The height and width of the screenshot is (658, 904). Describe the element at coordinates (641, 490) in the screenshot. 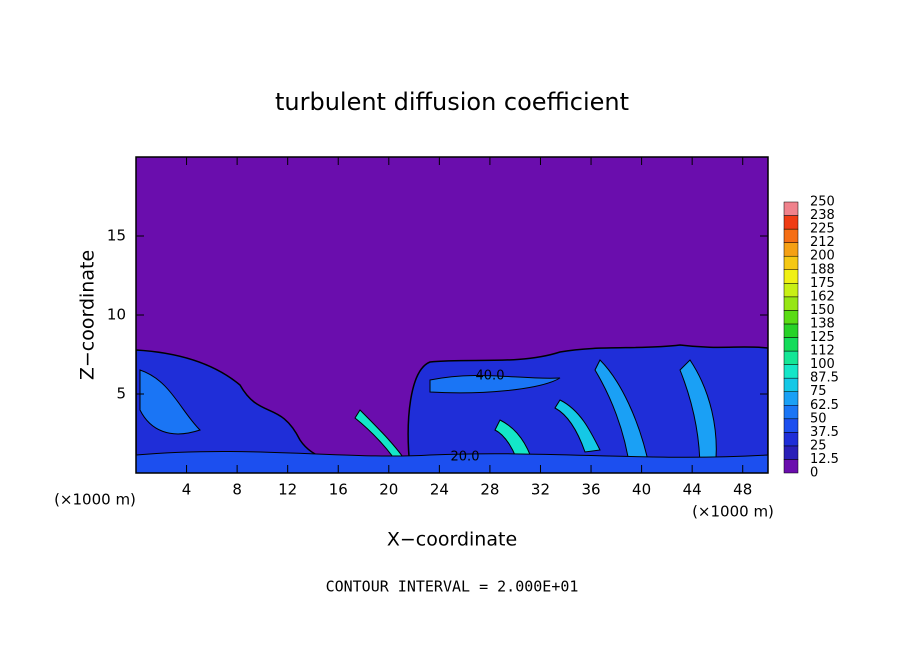

I see `x-tick-label: 40` at that location.